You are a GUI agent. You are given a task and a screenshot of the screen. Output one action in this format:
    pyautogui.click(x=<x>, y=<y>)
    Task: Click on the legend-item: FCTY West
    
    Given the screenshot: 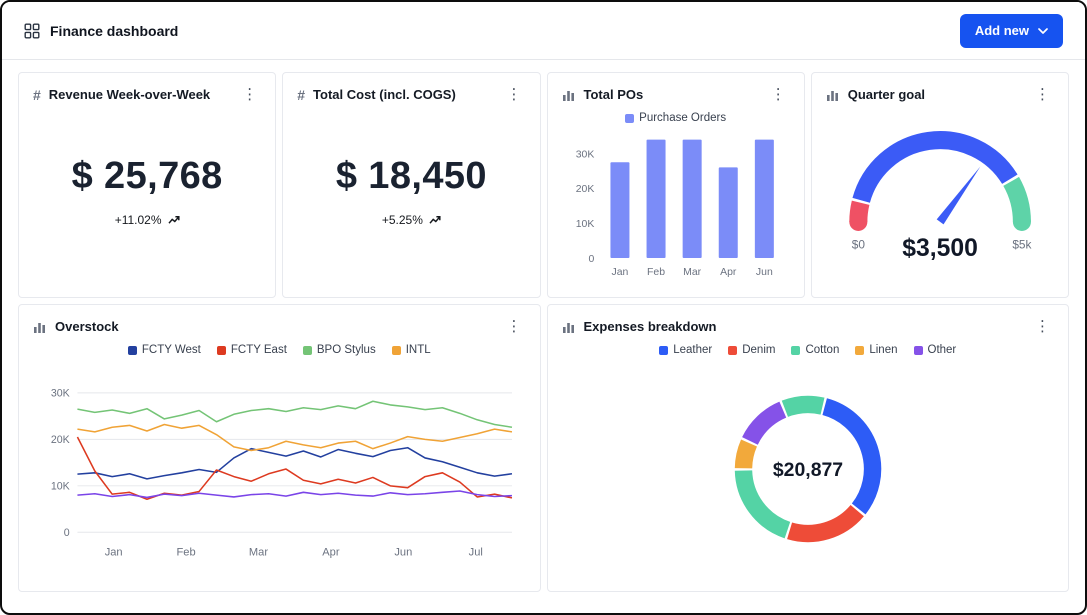 What is the action you would take?
    pyautogui.click(x=164, y=350)
    